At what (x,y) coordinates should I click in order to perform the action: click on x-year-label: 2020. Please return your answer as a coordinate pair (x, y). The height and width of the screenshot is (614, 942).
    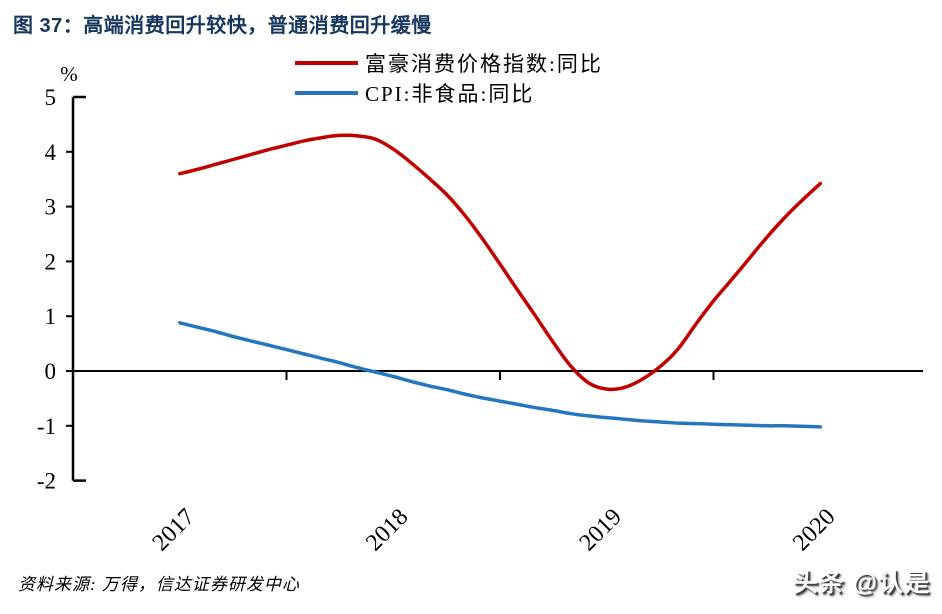
    Looking at the image, I should click on (814, 530).